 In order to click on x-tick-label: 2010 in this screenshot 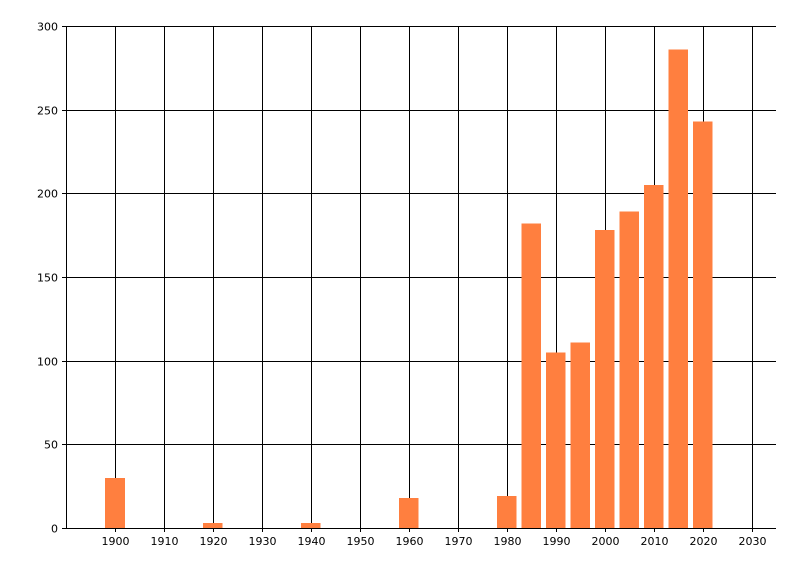, I will do `click(655, 541)`.